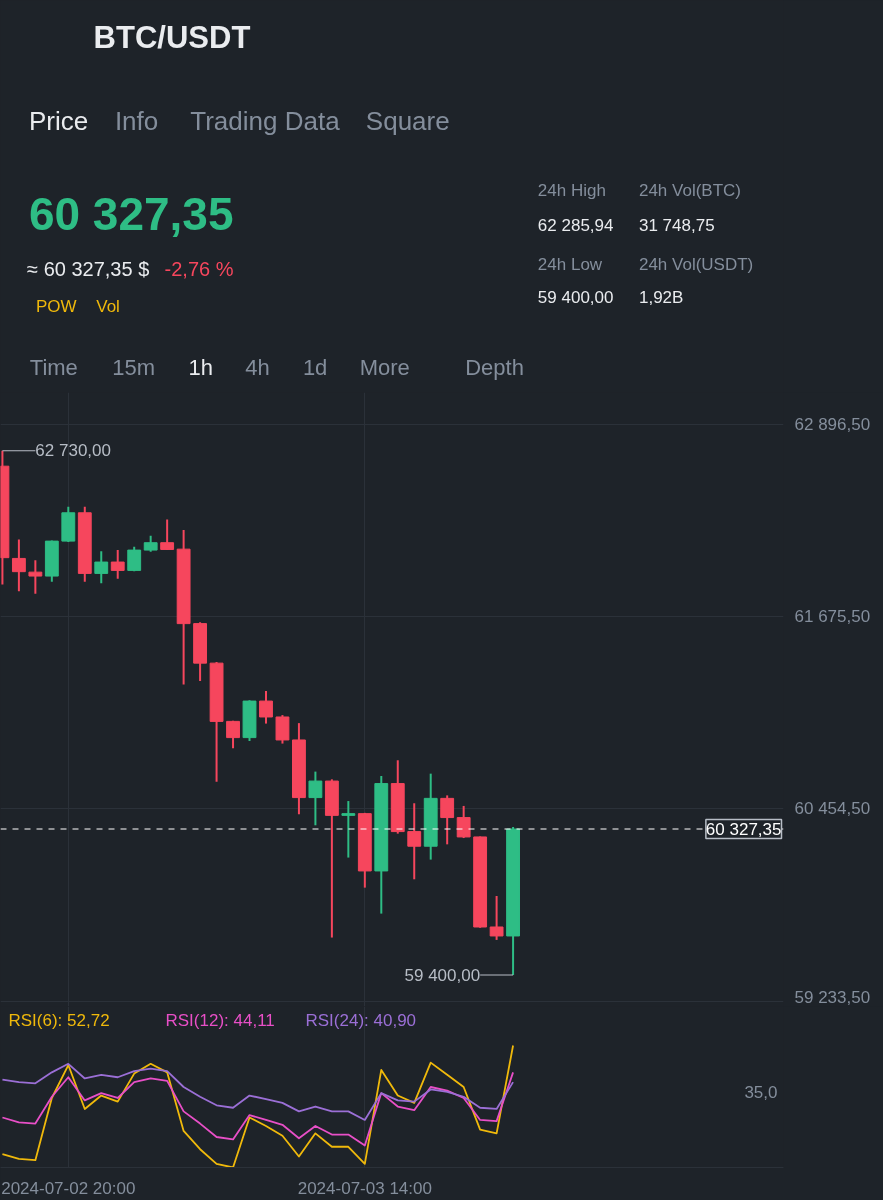  What do you see at coordinates (494, 367) in the screenshot?
I see `text: Depth` at bounding box center [494, 367].